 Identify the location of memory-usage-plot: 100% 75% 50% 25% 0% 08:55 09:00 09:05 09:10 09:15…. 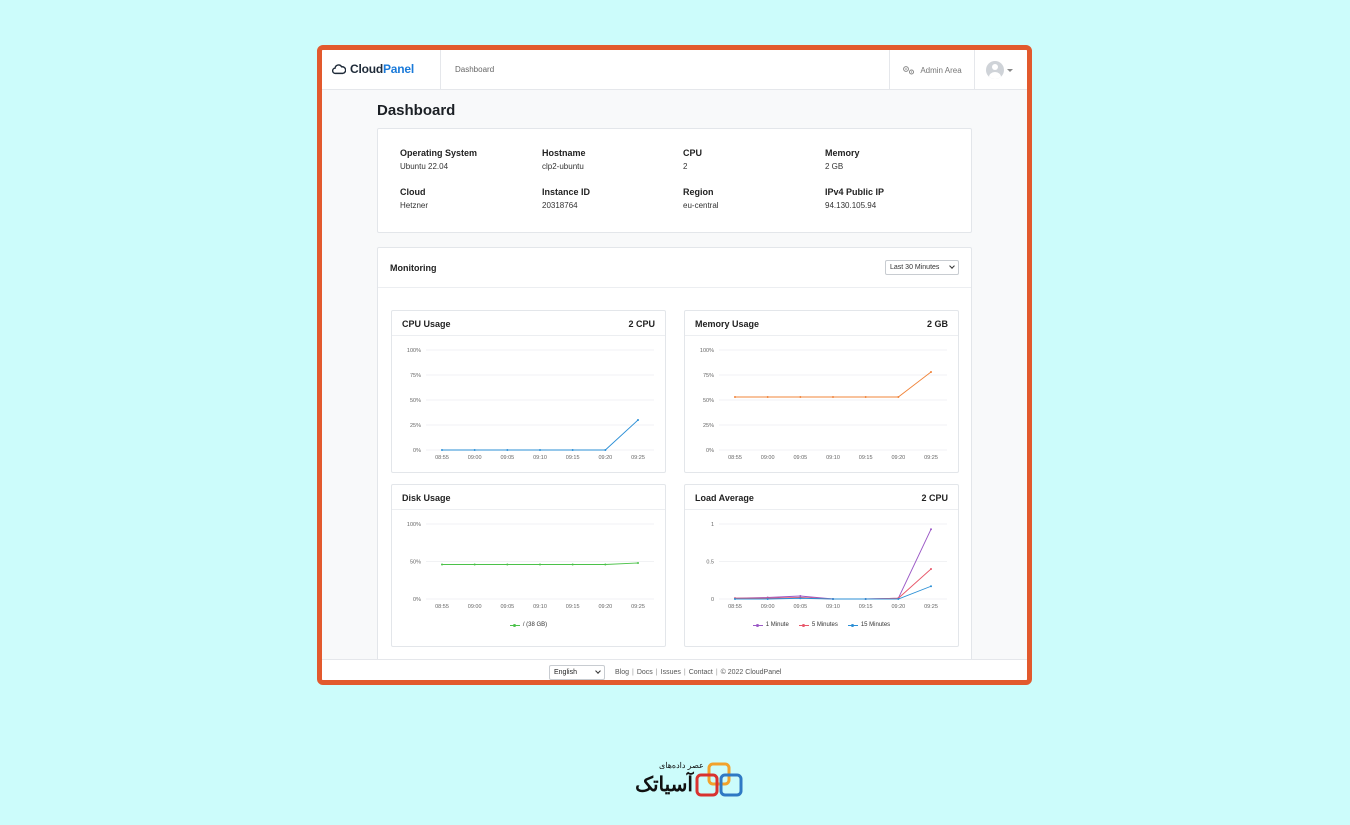
(823, 404).